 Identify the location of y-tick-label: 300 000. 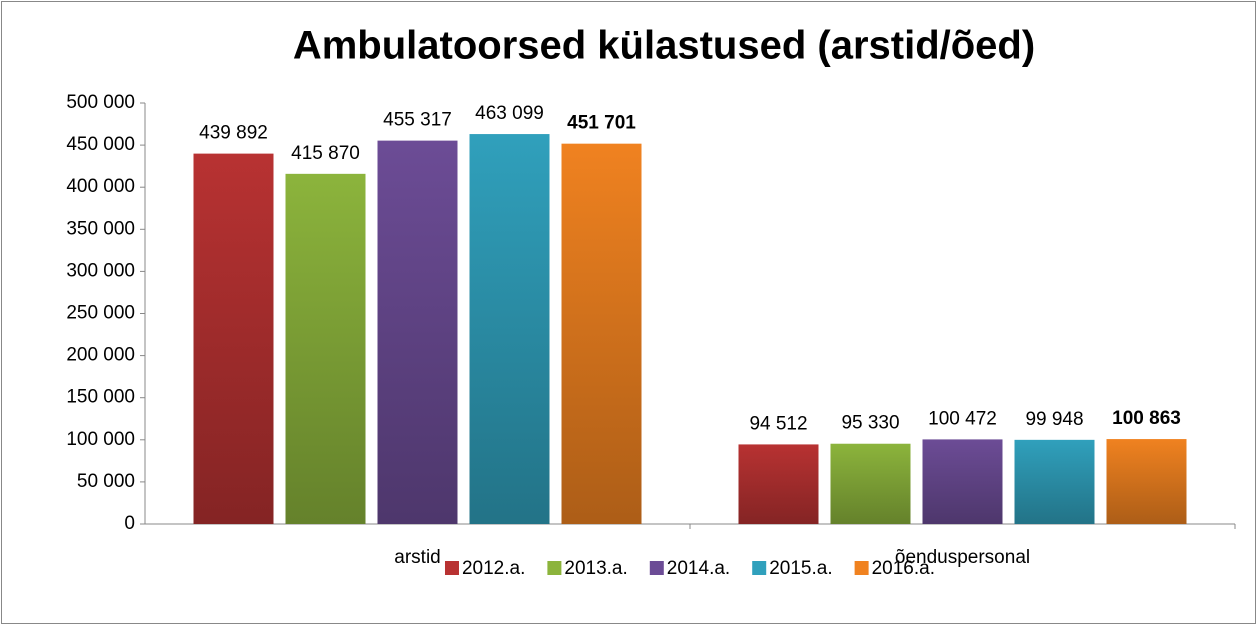
(100, 270).